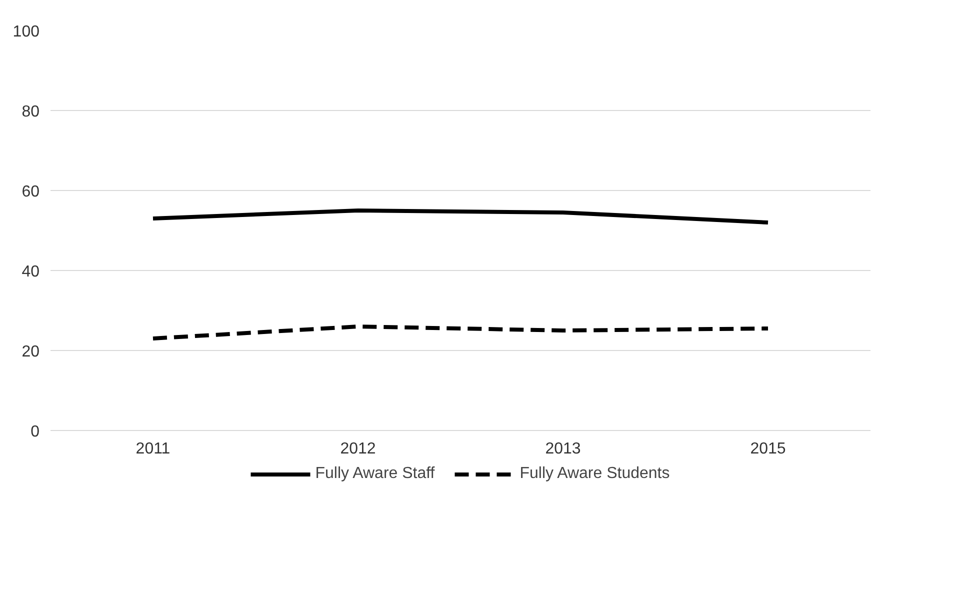 Image resolution: width=968 pixels, height=590 pixels. I want to click on x-tick-label: 2013, so click(563, 449).